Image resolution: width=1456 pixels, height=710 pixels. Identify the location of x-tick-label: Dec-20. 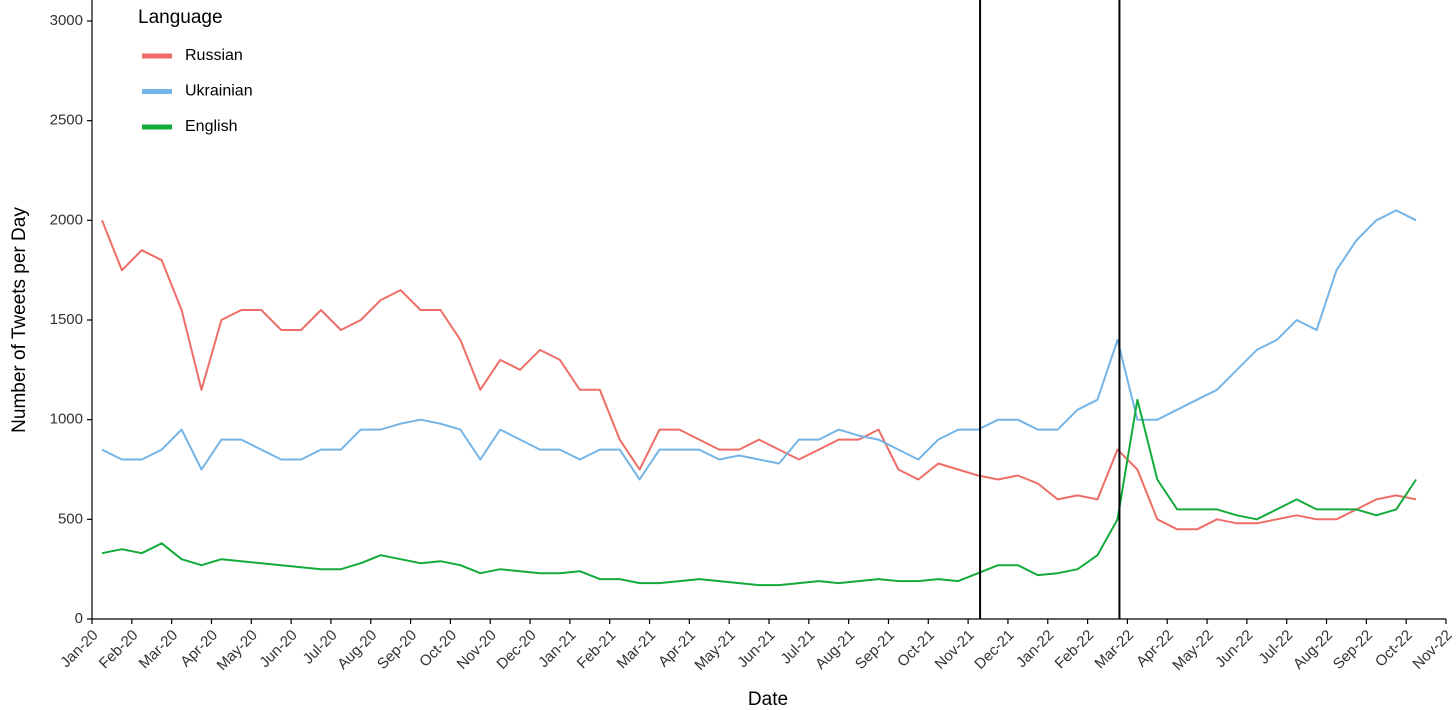
(516, 650).